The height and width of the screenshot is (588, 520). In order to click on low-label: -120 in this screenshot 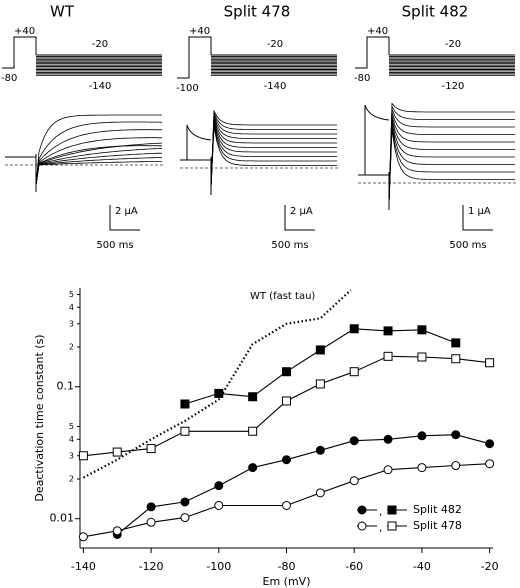, I will do `click(453, 86)`.